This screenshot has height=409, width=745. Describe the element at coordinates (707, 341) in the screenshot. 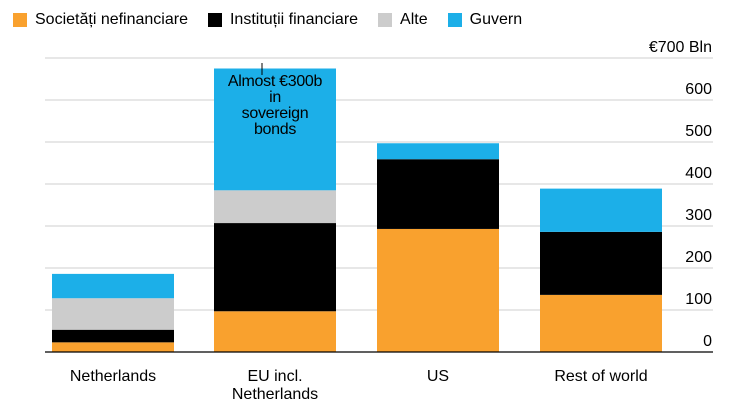

I see `y-tick-label: 0` at that location.